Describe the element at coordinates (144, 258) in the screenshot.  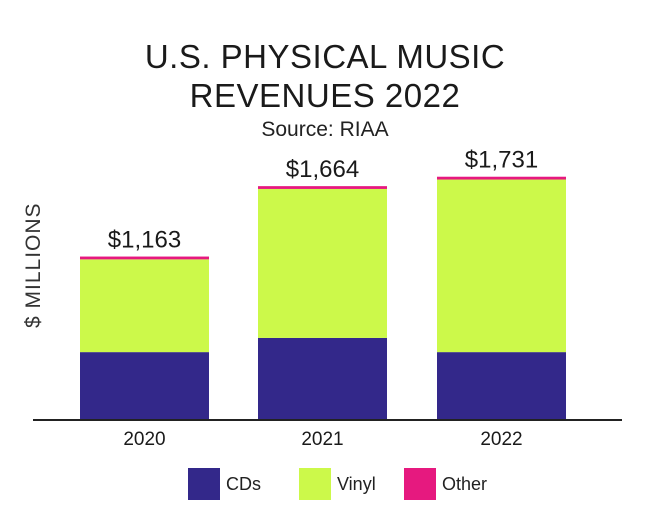
I see `bar-other-2020` at that location.